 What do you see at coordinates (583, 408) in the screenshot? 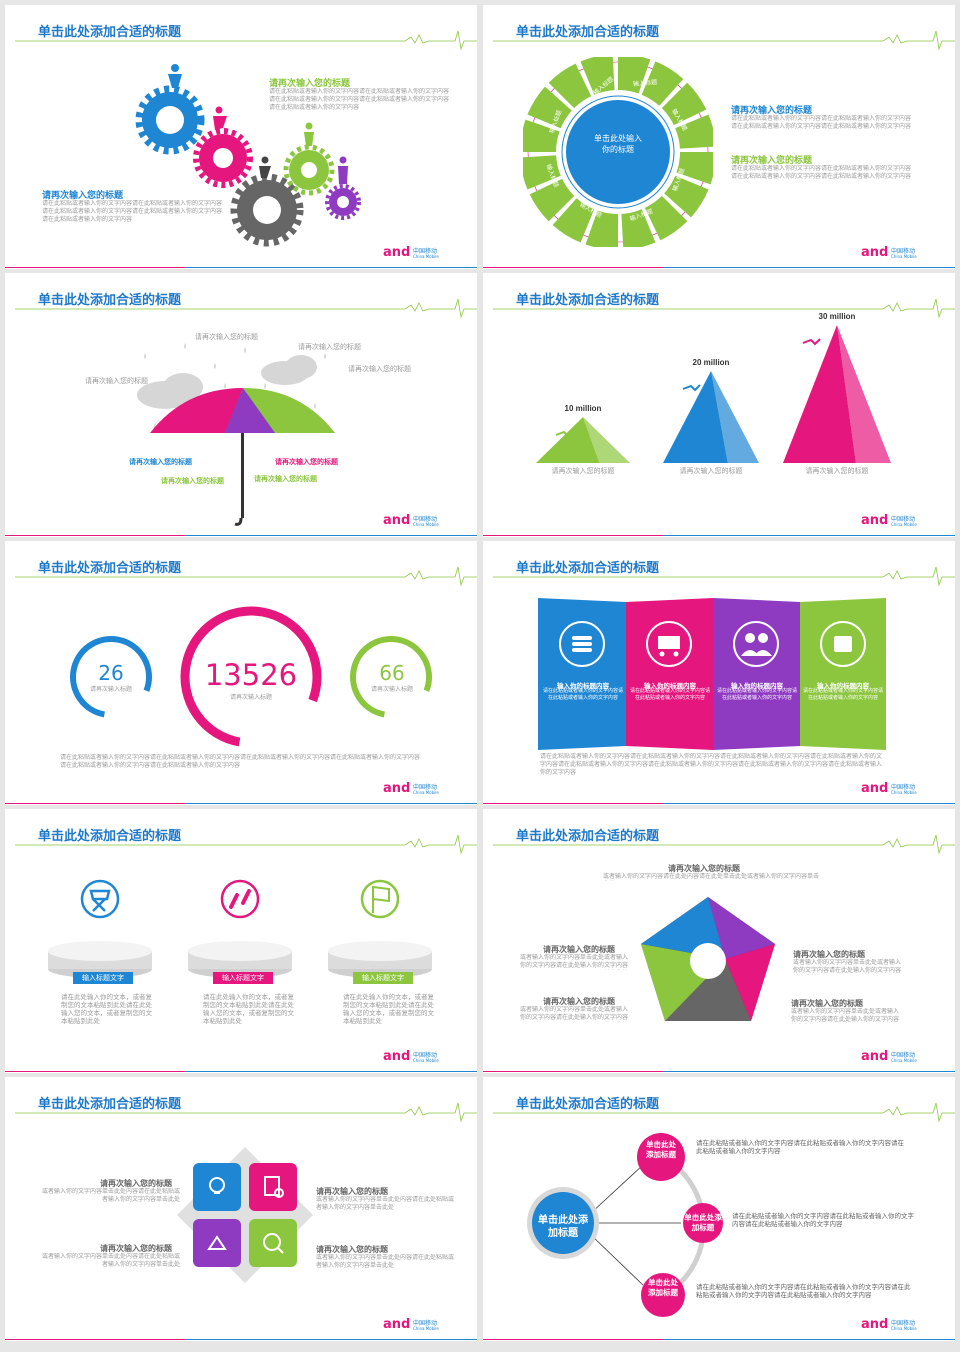
I see `value-label: 10 million` at bounding box center [583, 408].